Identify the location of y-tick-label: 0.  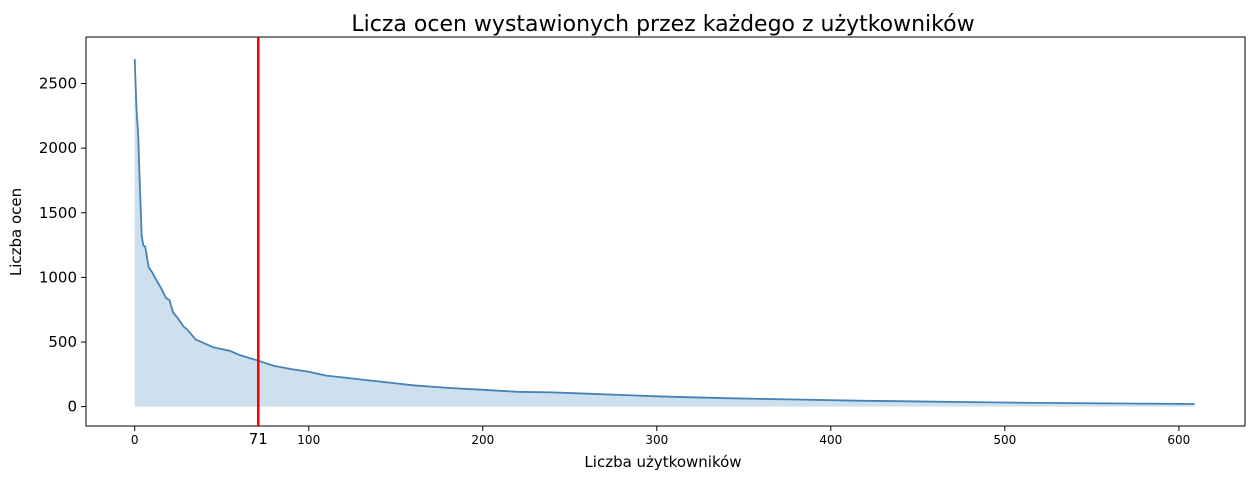
(72, 407).